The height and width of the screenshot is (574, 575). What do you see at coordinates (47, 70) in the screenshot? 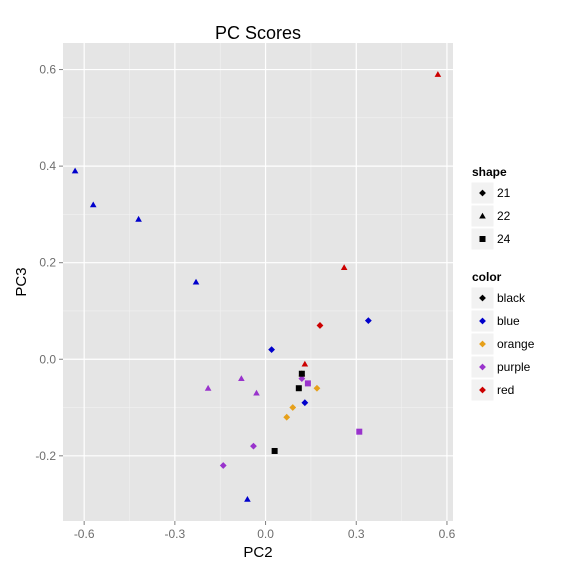
I see `y-tick-label: 0.6` at bounding box center [47, 70].